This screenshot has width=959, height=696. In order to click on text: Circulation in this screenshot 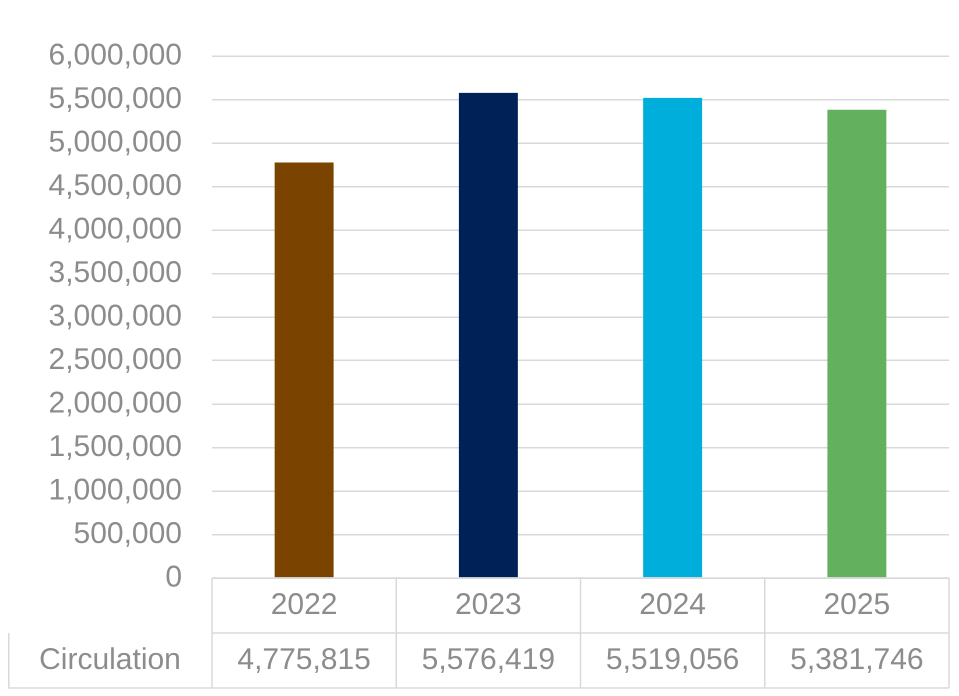, I will do `click(110, 659)`.